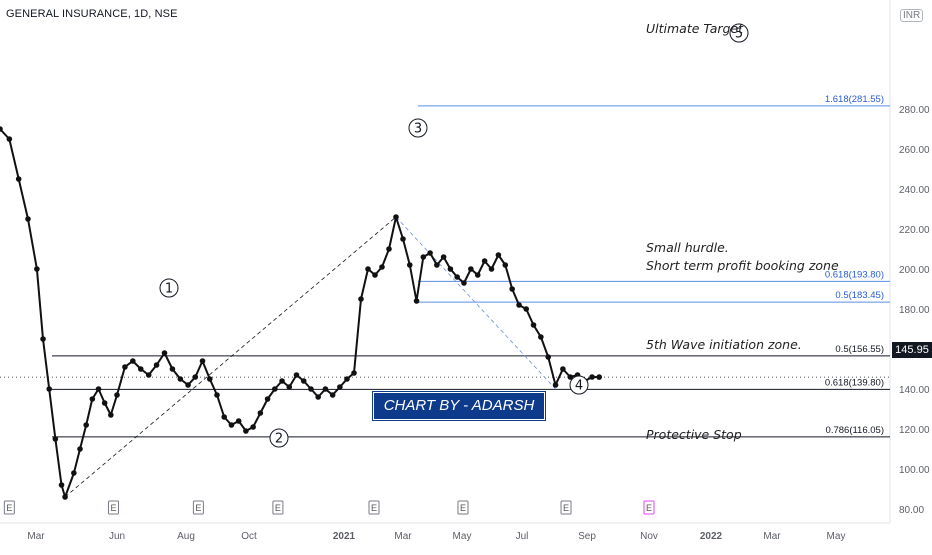 Image resolution: width=932 pixels, height=555 pixels. I want to click on chart-credit-label: CHART BY - ADARSH DEY, so click(459, 415).